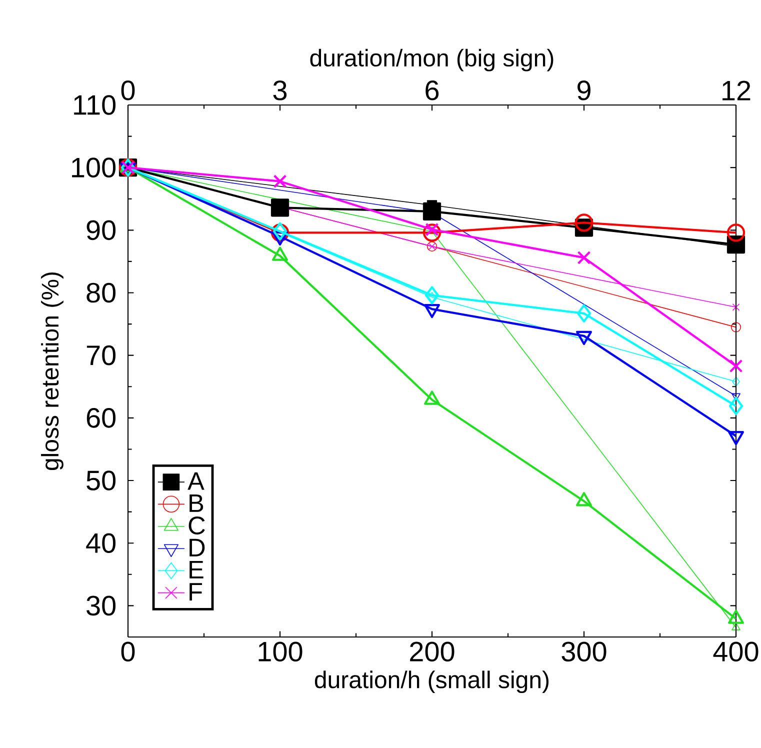  Describe the element at coordinates (101, 292) in the screenshot. I see `y-tick-label: 80` at that location.